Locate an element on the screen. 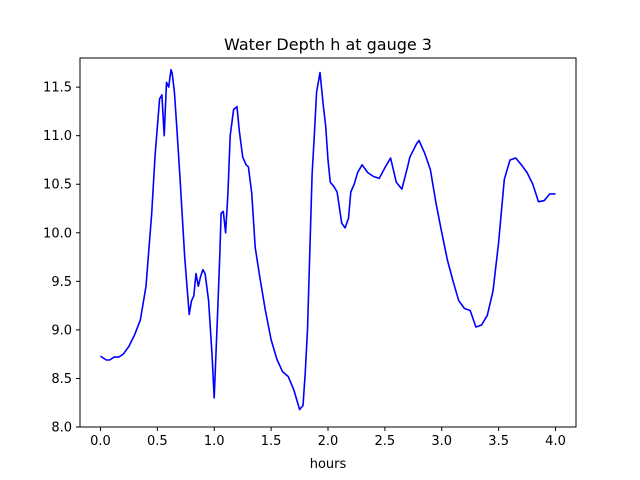 This screenshot has height=480, width=640. y-tick-label: 11.5 is located at coordinates (57, 88).